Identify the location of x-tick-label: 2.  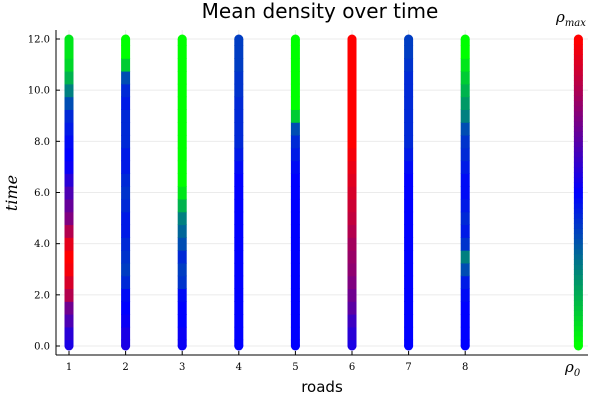
(125, 367).